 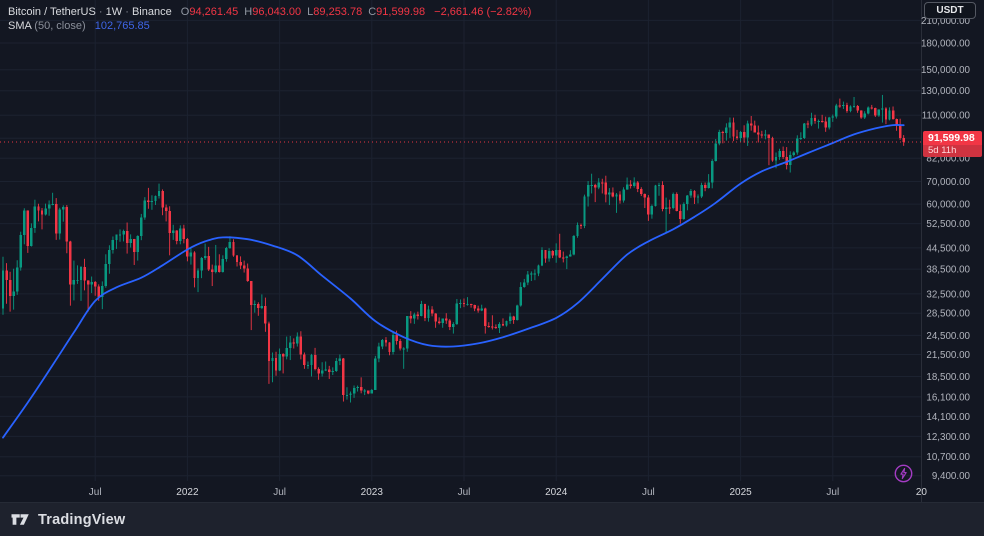 I want to click on price-tick-label: 110,000.00, so click(x=946, y=116).